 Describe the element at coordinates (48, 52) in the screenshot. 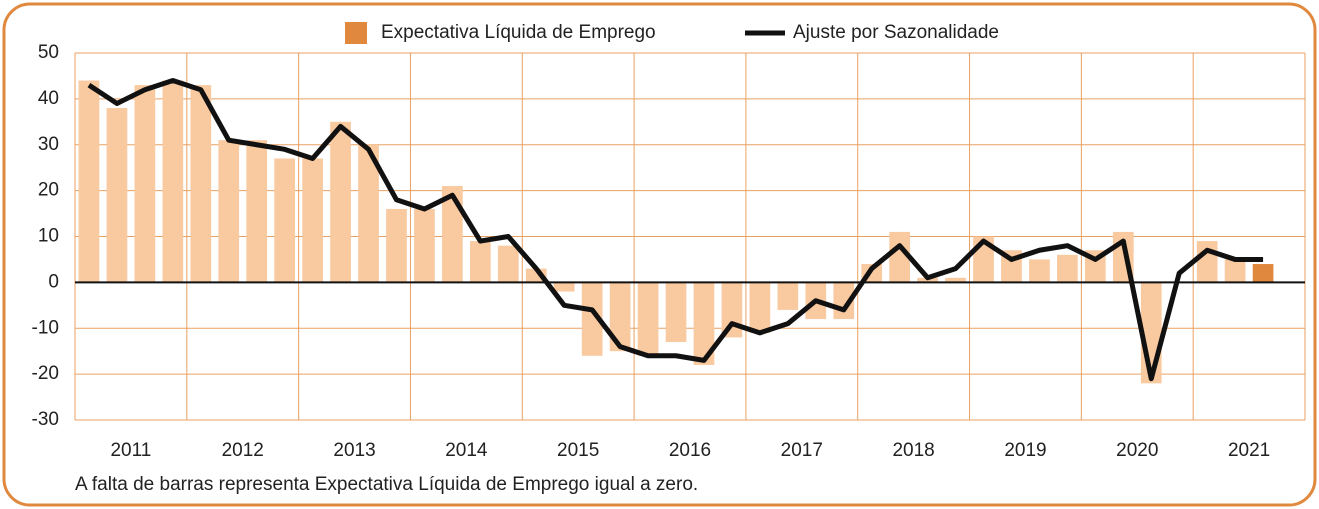

I see `y-tick-label: 50` at that location.